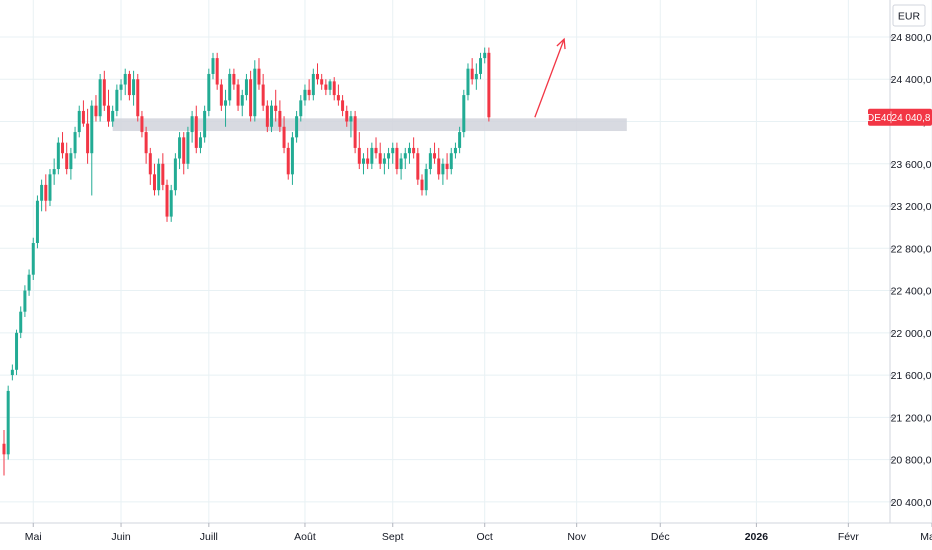  I want to click on x-tick-label: 2026, so click(757, 537).